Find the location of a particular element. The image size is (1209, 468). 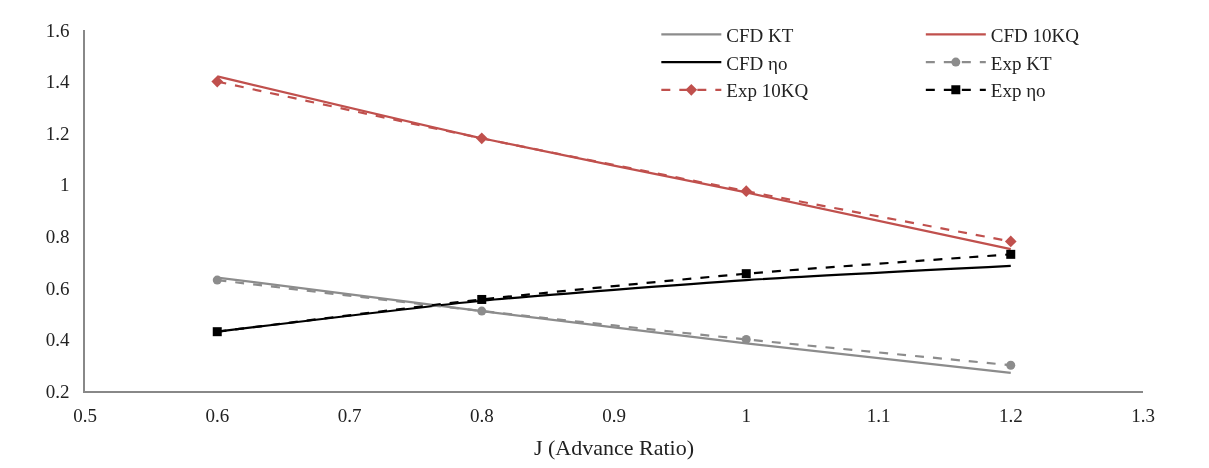

x-tick-label: 1.3 is located at coordinates (1143, 415).